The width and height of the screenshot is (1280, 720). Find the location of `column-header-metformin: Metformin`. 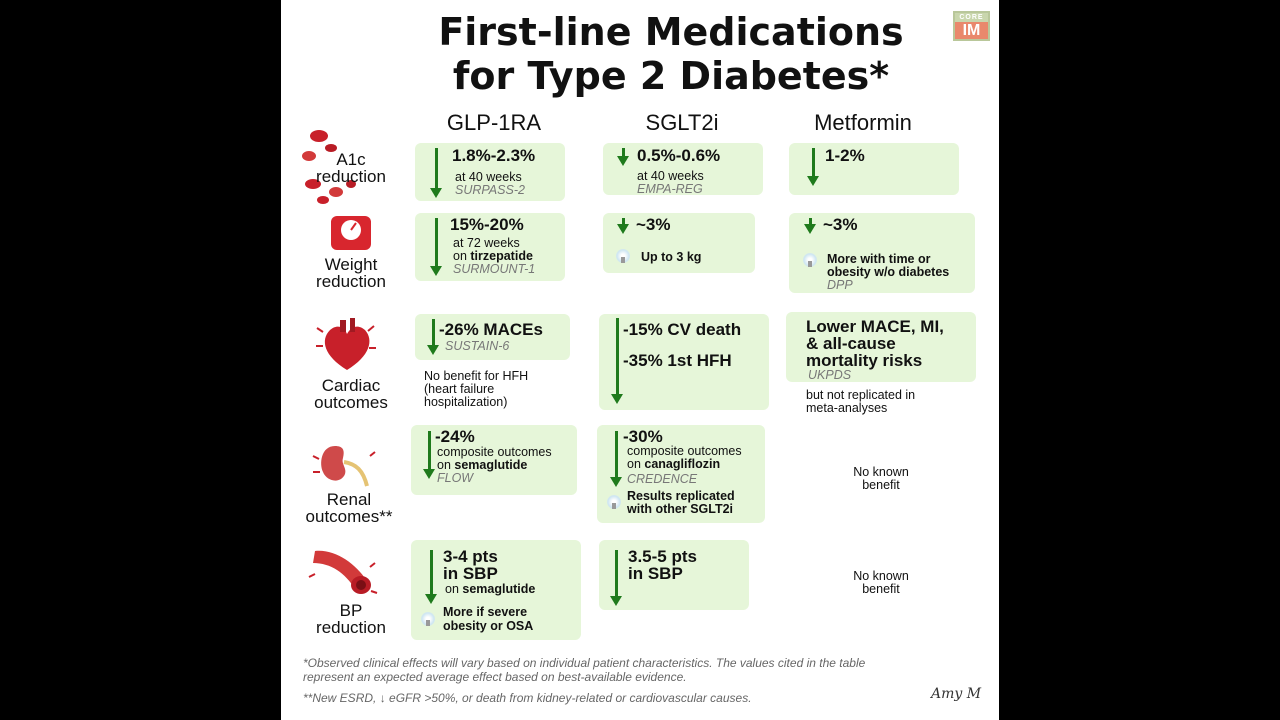

column-header-metformin: Metformin is located at coordinates (863, 122).